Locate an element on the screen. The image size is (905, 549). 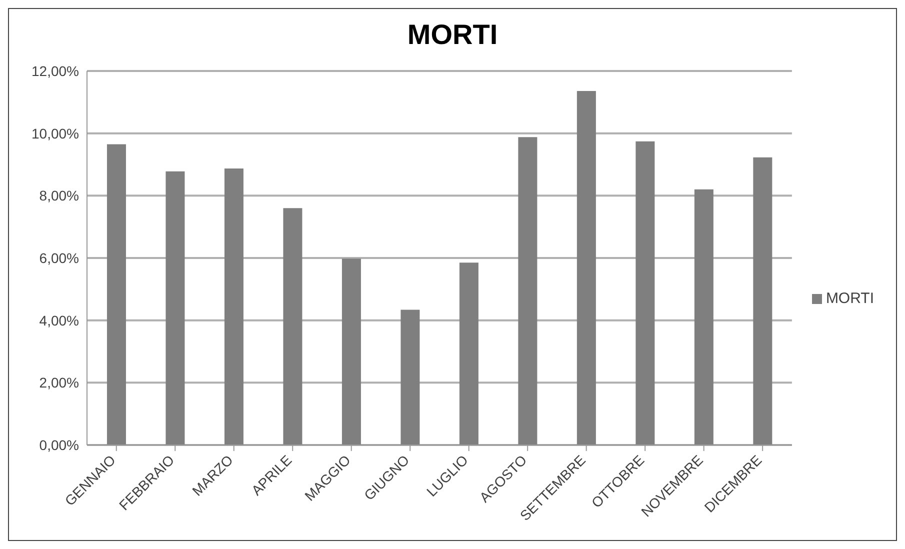
y-tick-label: 0,00% is located at coordinates (59, 444).